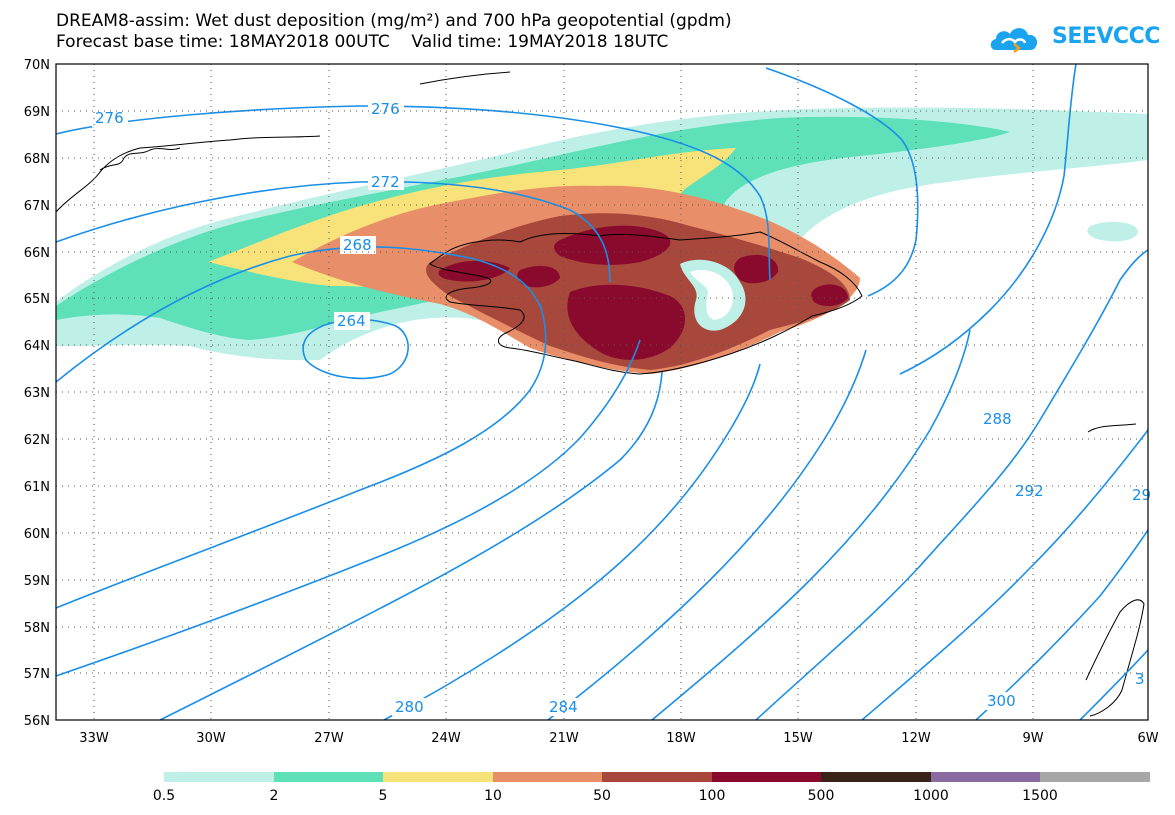  I want to click on colorbar-label: 0.5, so click(164, 796).